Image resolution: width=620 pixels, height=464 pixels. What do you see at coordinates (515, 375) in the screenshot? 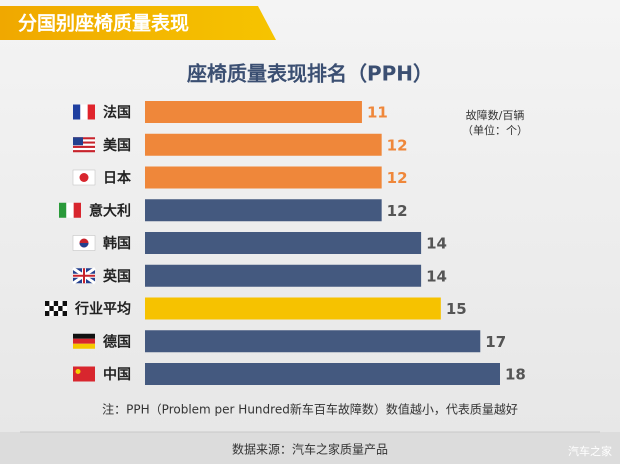
I see `value-label: 18` at bounding box center [515, 375].